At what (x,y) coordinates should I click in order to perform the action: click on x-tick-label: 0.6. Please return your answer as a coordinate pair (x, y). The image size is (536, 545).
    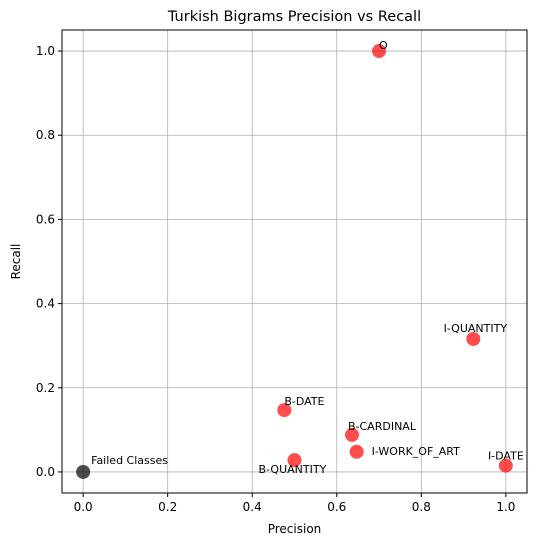
    Looking at the image, I should click on (336, 507).